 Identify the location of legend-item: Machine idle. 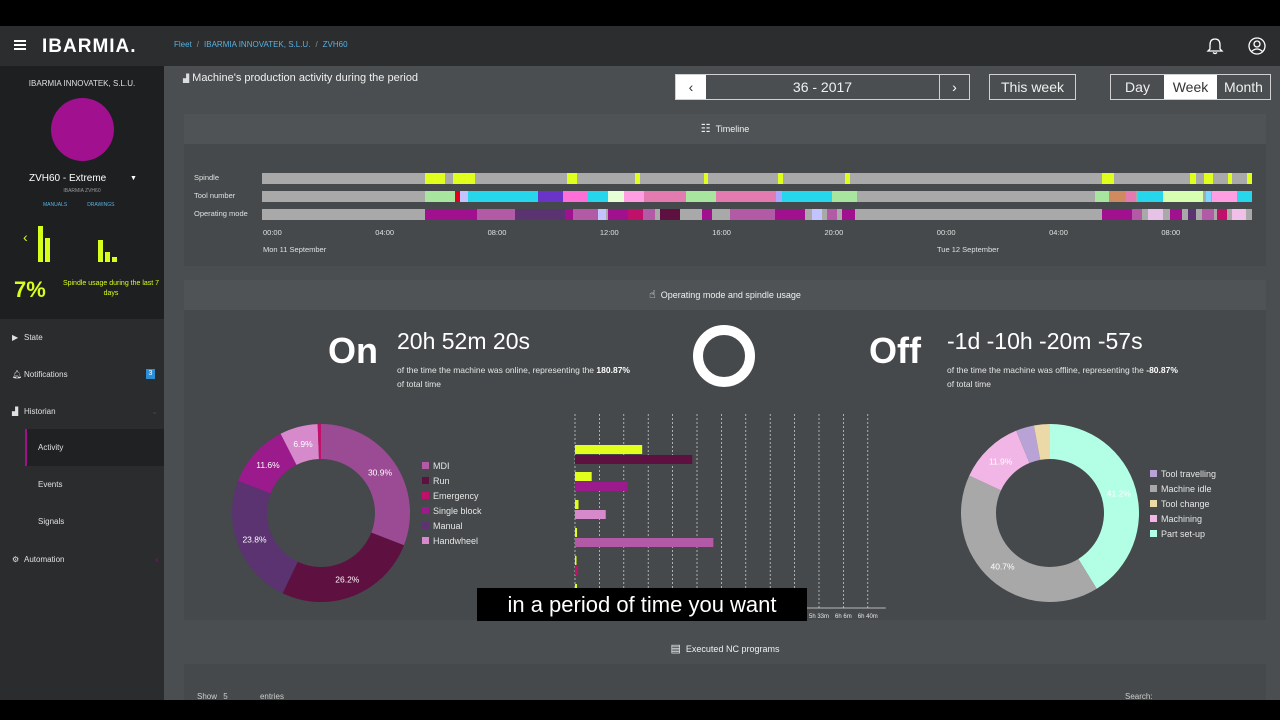
(1183, 488).